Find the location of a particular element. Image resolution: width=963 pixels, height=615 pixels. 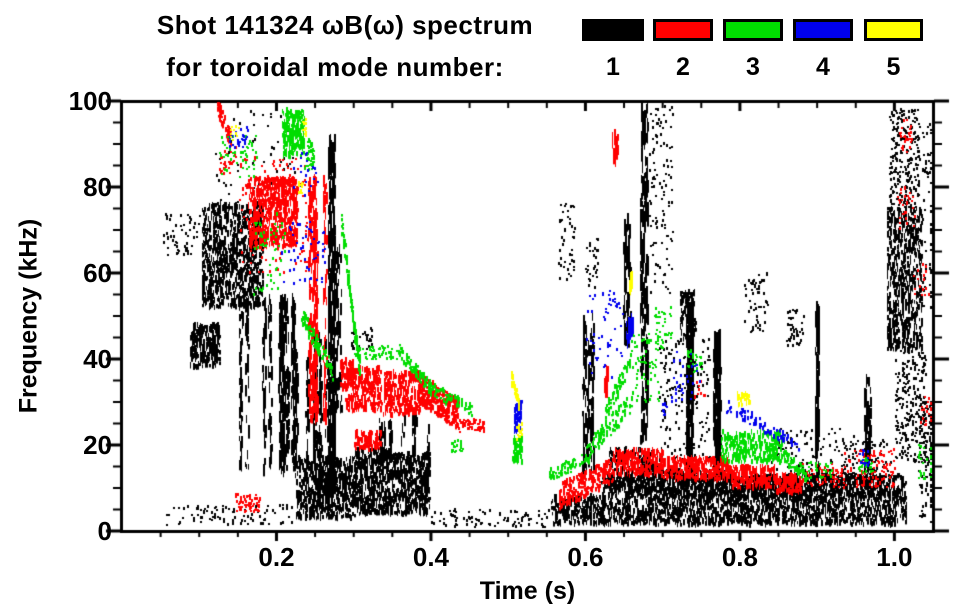

y-axis-title: Frequency (kHz) is located at coordinates (28, 316).